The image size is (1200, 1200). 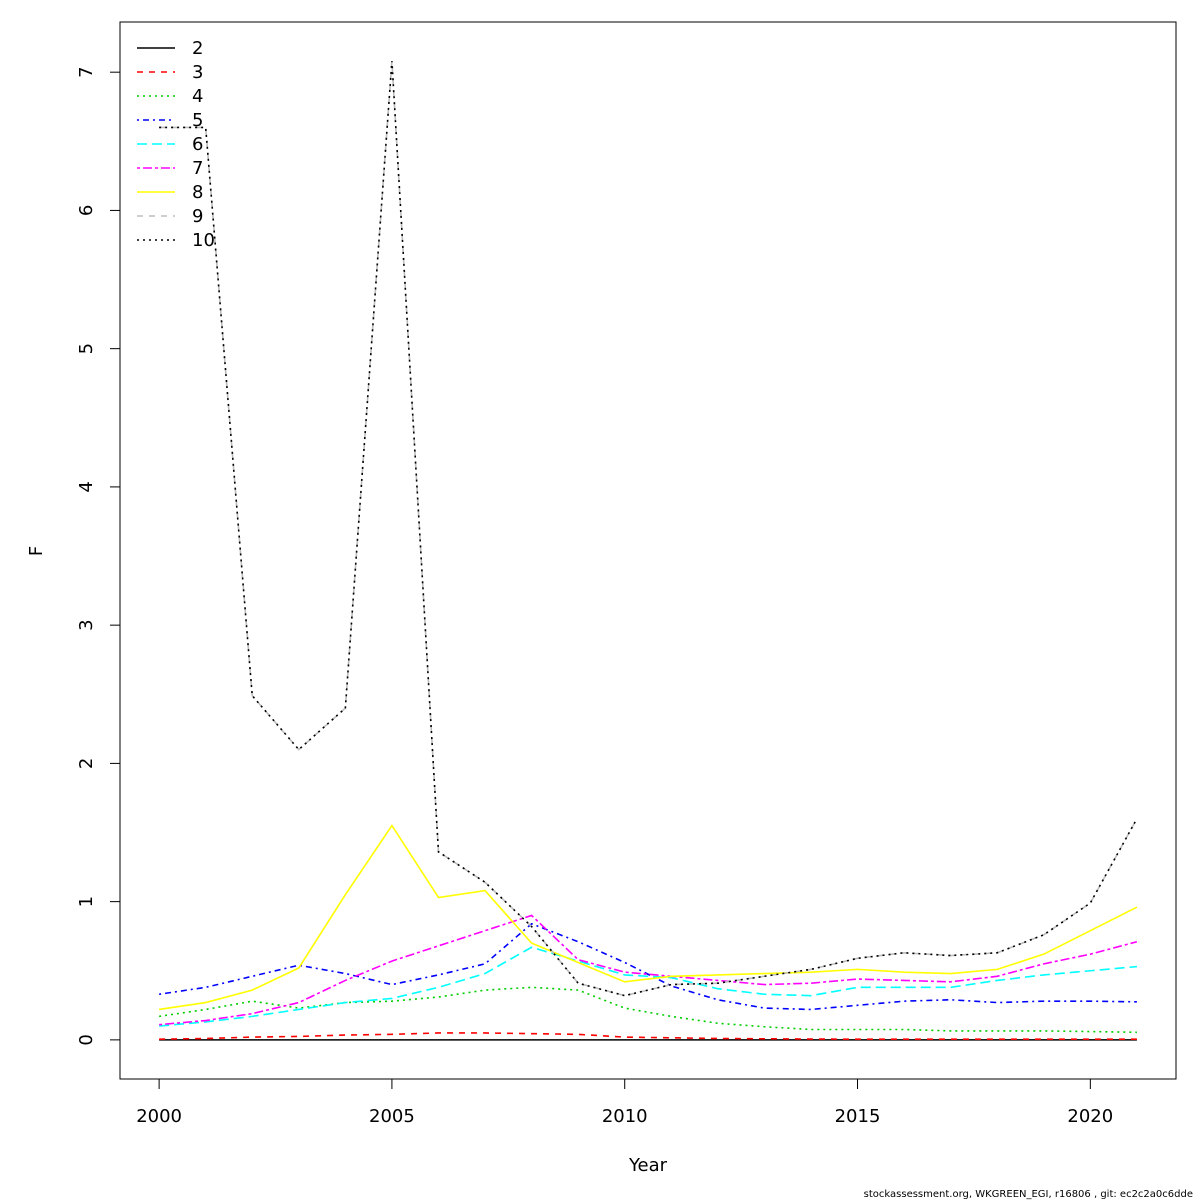 I want to click on legend-label: 3, so click(x=197, y=72).